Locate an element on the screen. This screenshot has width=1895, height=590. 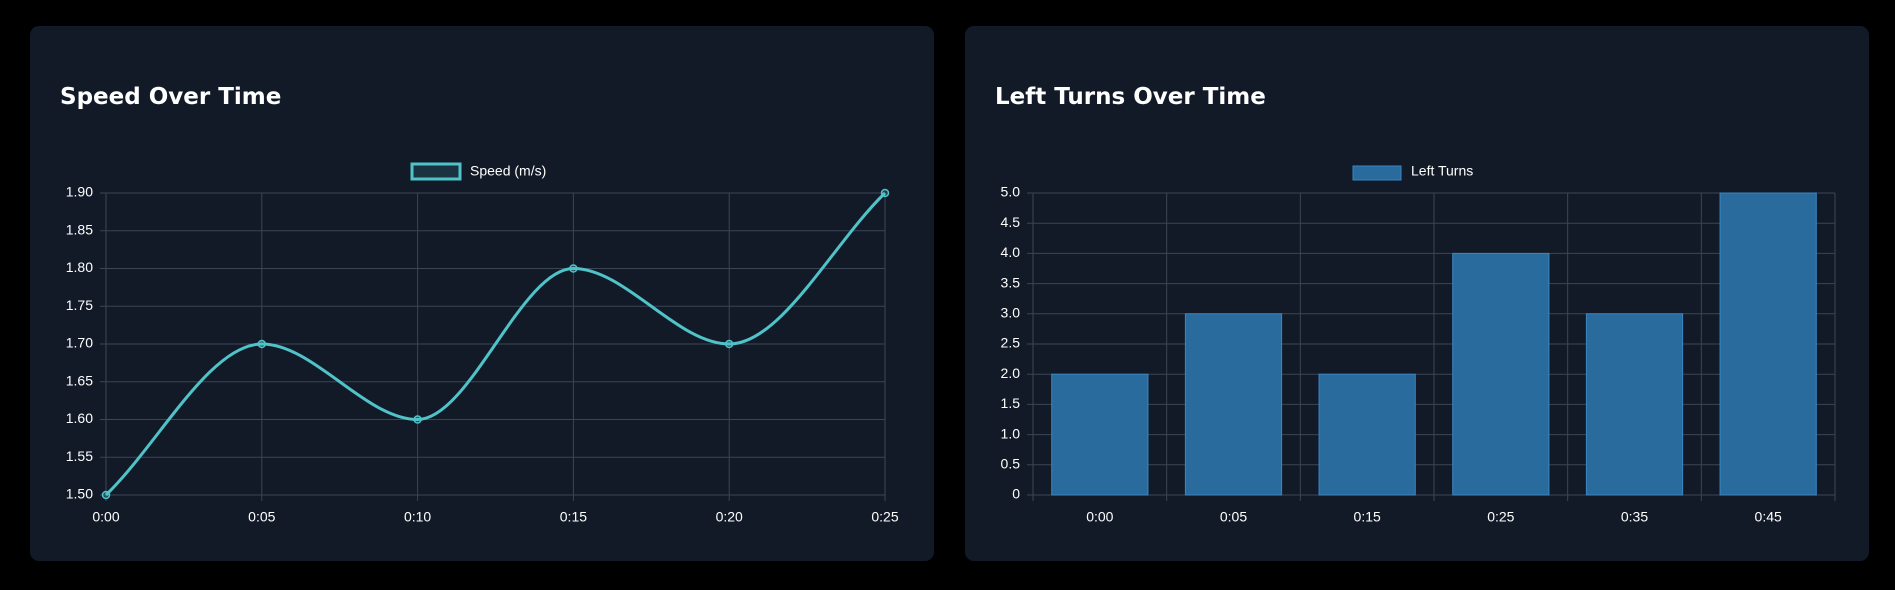
y-tick-label: 5.0 is located at coordinates (1011, 192).